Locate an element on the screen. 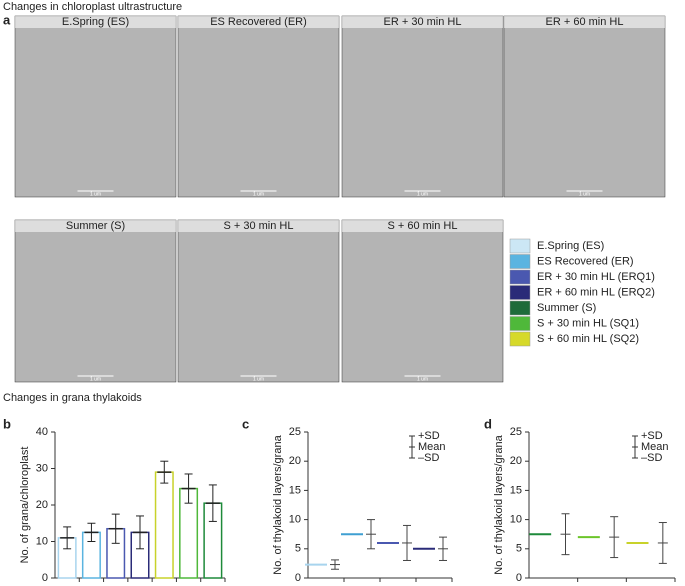 This screenshot has height=586, width=685. image-title: Summer (S) is located at coordinates (95, 226).